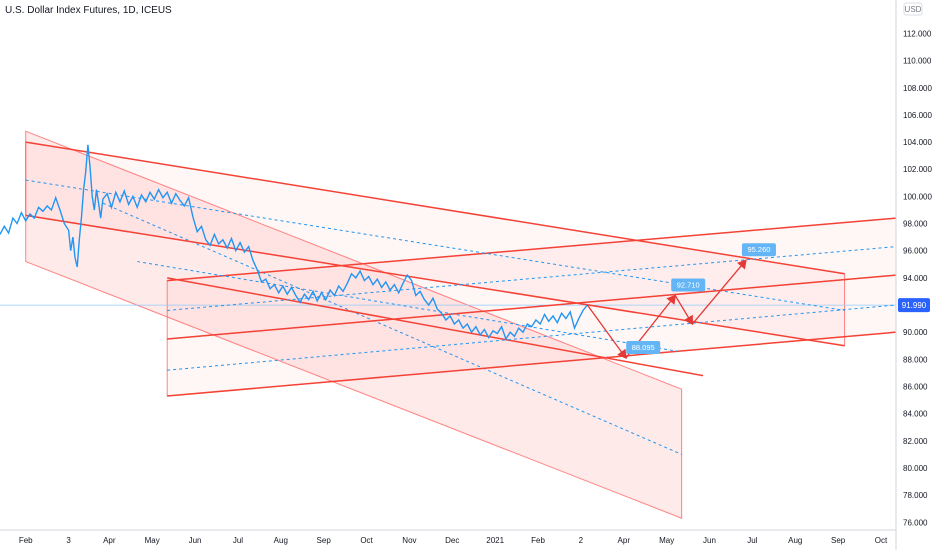  What do you see at coordinates (917, 196) in the screenshot?
I see `y-tick-label: 100.000` at bounding box center [917, 196].